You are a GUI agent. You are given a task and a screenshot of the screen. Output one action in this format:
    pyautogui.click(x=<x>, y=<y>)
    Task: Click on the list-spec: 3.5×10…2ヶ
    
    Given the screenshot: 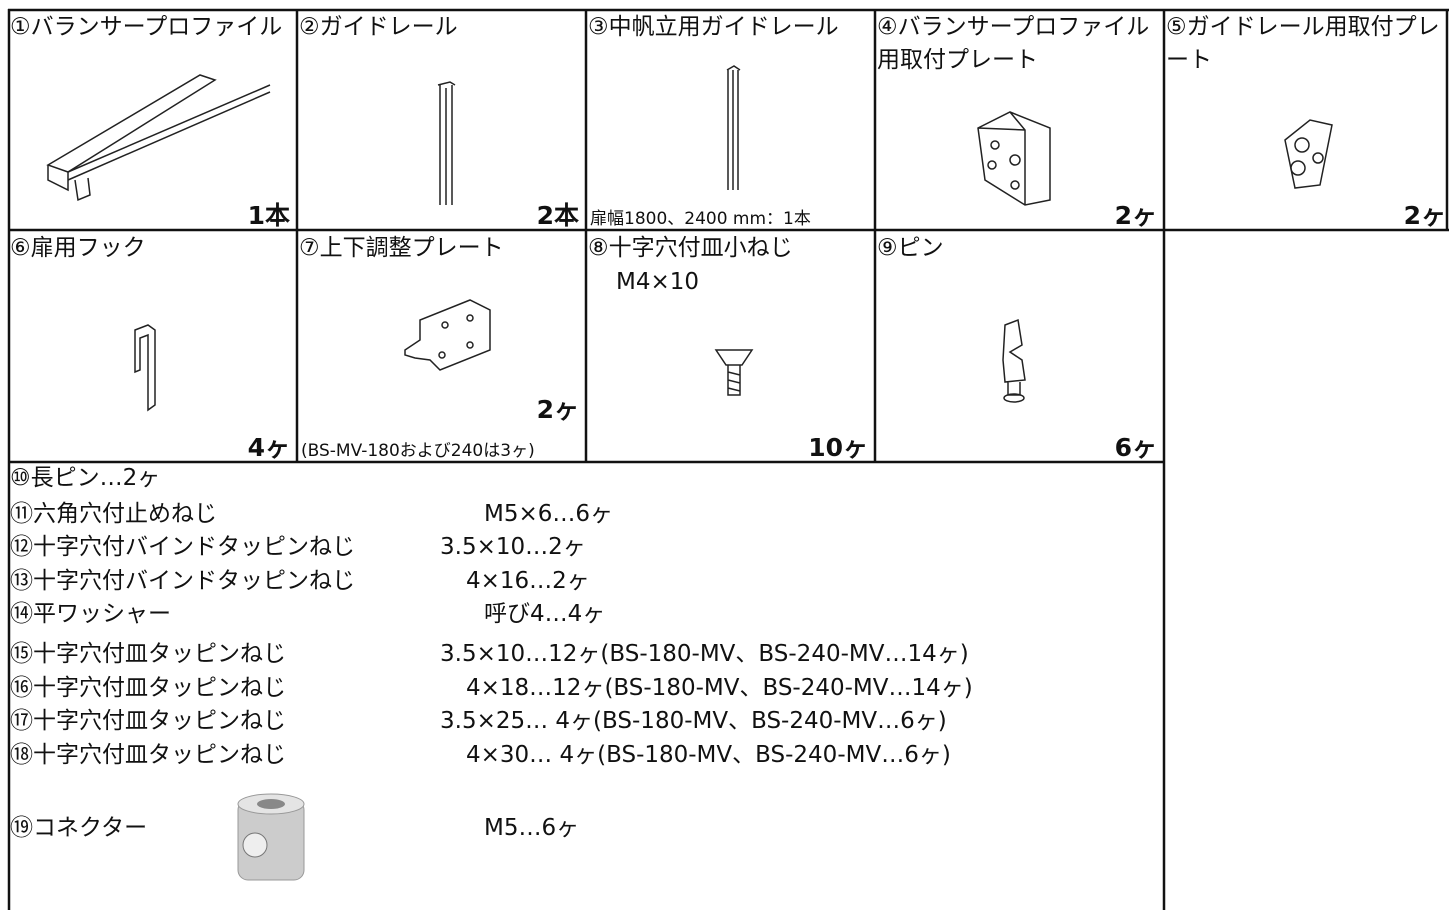 What is the action you would take?
    pyautogui.click(x=513, y=547)
    